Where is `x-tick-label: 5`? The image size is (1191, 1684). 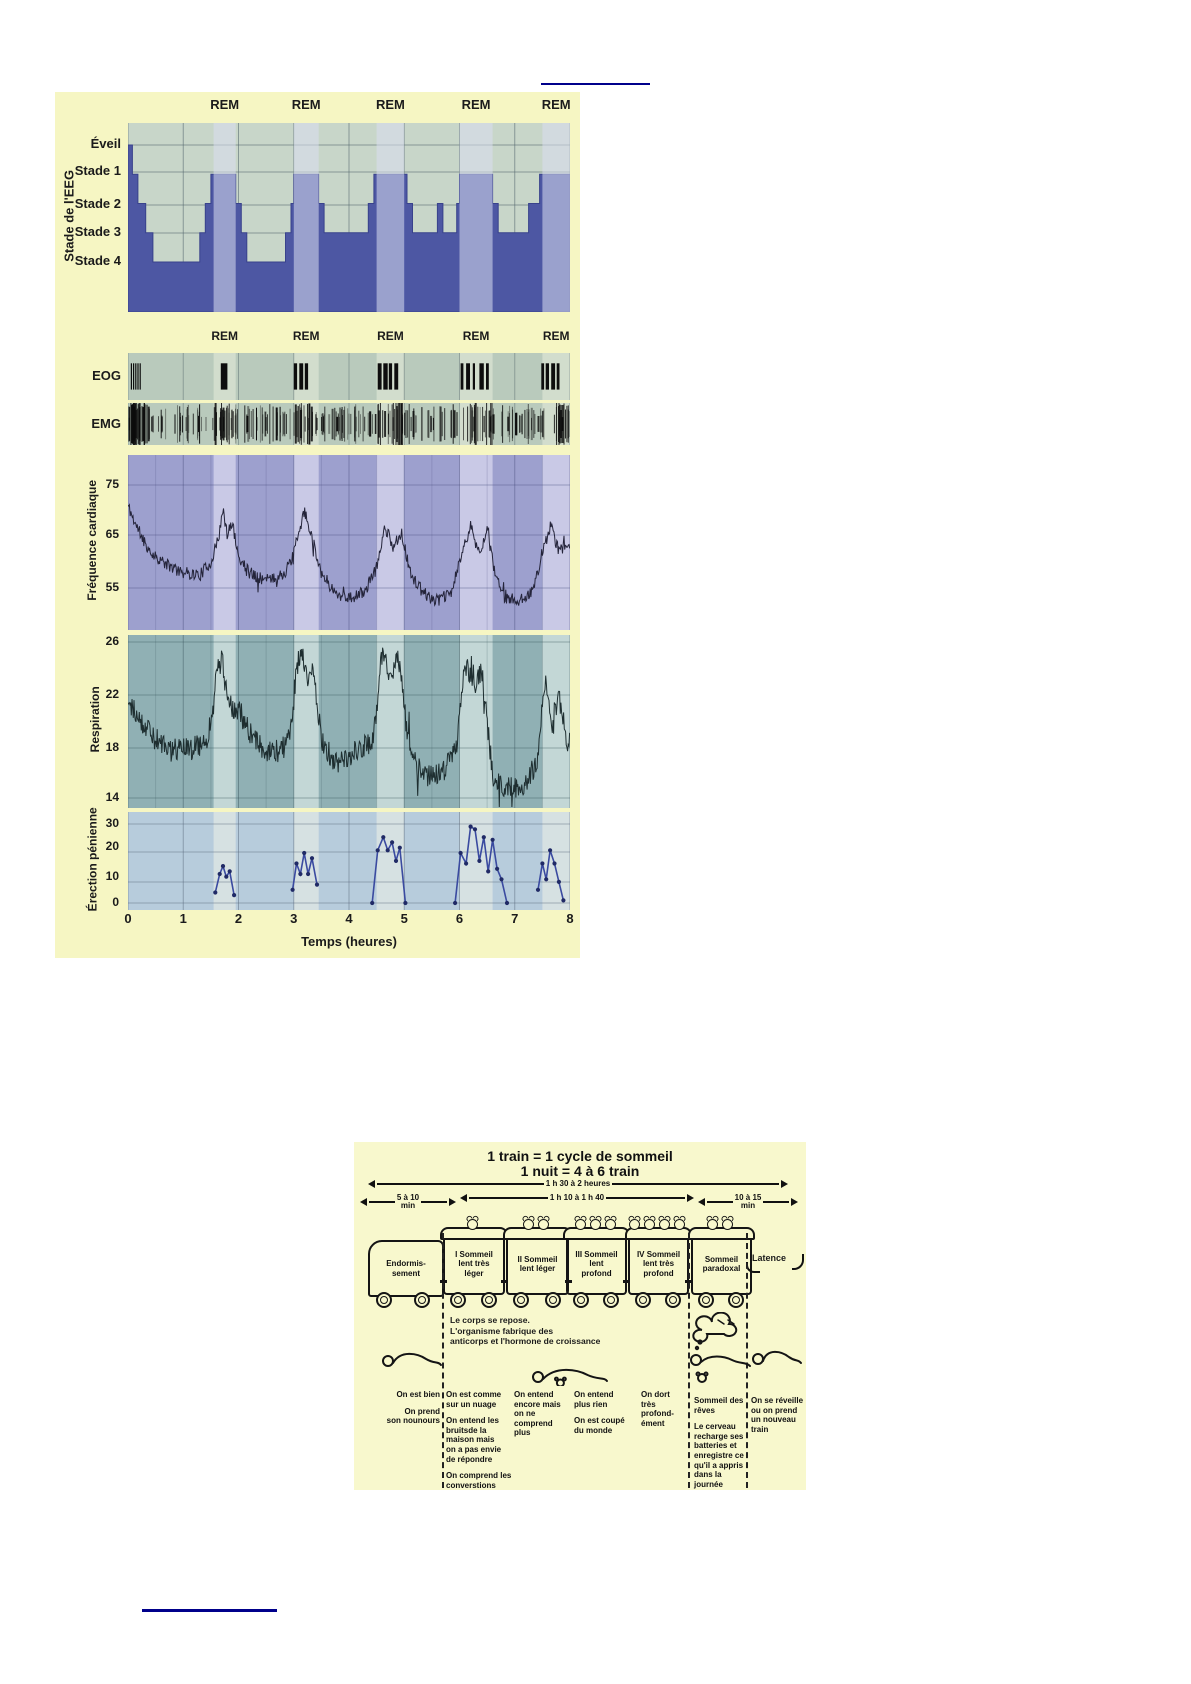
x-tick-label: 5 is located at coordinates (404, 918).